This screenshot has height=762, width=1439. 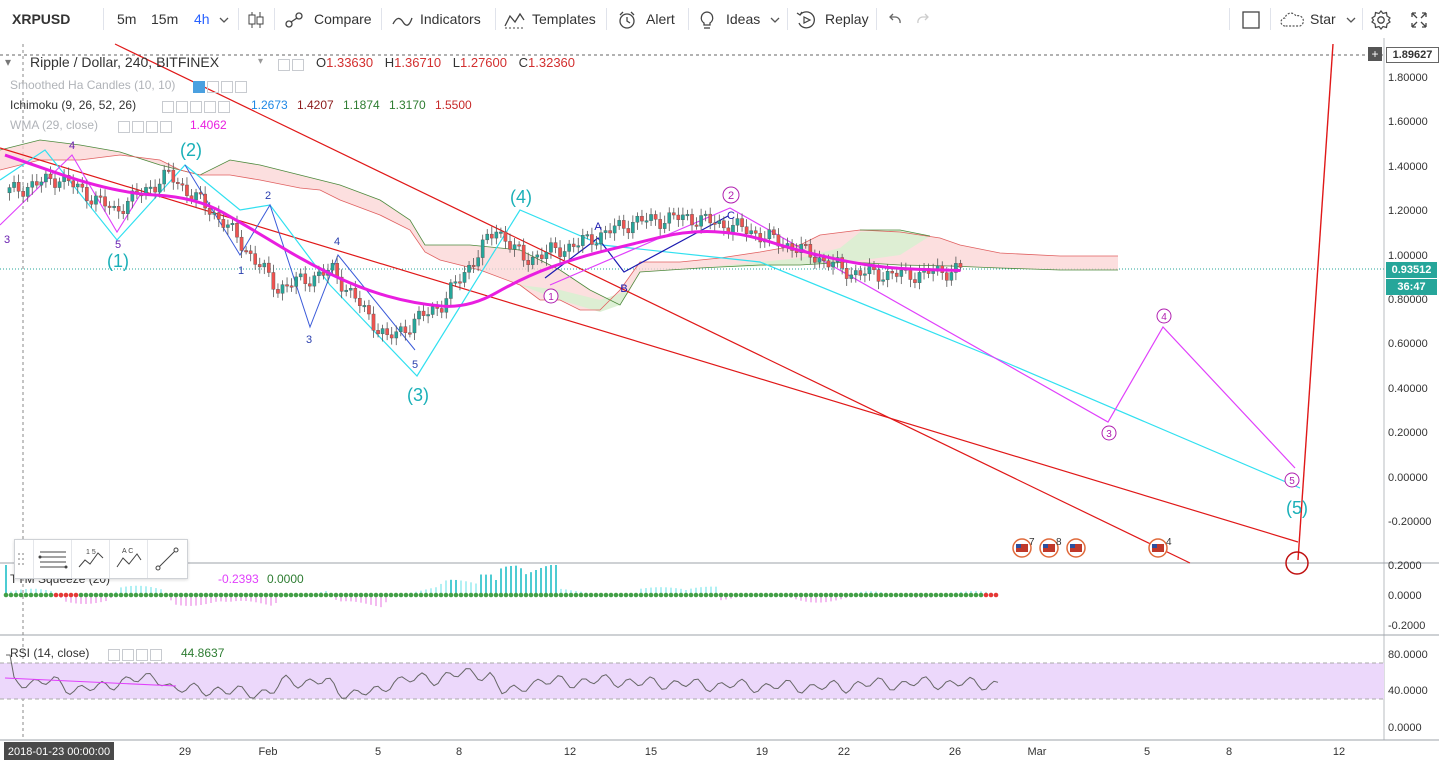 What do you see at coordinates (450, 19) in the screenshot?
I see `indicators-button: Indicators` at bounding box center [450, 19].